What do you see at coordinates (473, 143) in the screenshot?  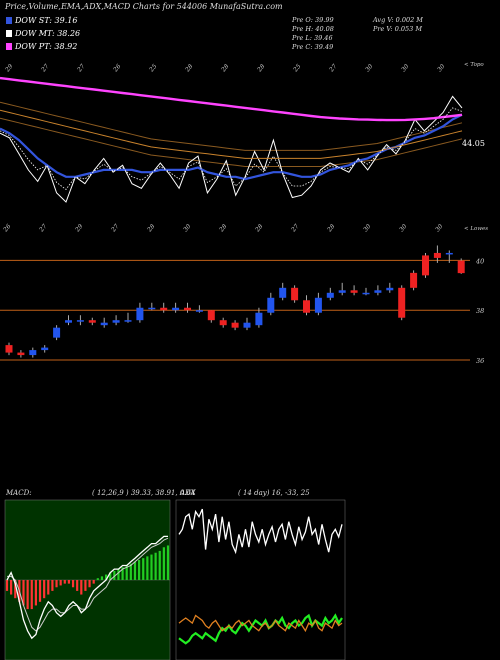 I see `price-label: 44.05` at bounding box center [473, 143].